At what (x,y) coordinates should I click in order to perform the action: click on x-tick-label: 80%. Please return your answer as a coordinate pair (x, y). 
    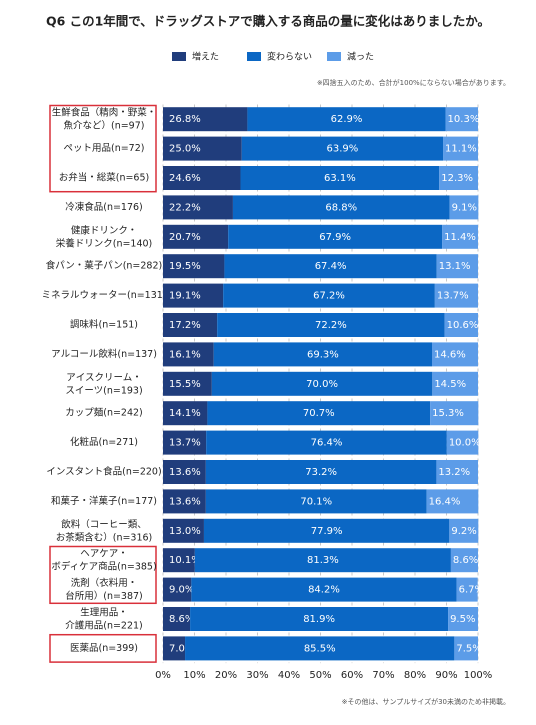
    Looking at the image, I should click on (415, 675).